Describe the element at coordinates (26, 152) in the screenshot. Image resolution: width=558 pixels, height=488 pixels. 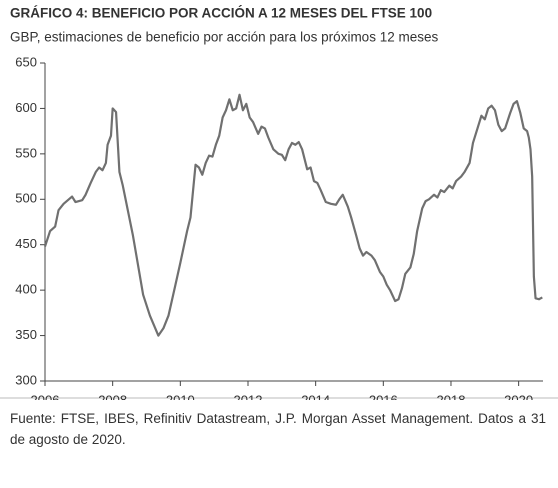
I see `y-tick-label: 550` at that location.